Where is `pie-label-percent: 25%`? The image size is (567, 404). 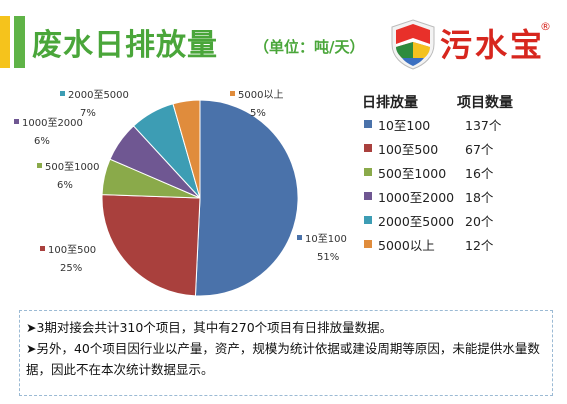
pie-label-percent: 25% is located at coordinates (71, 268).